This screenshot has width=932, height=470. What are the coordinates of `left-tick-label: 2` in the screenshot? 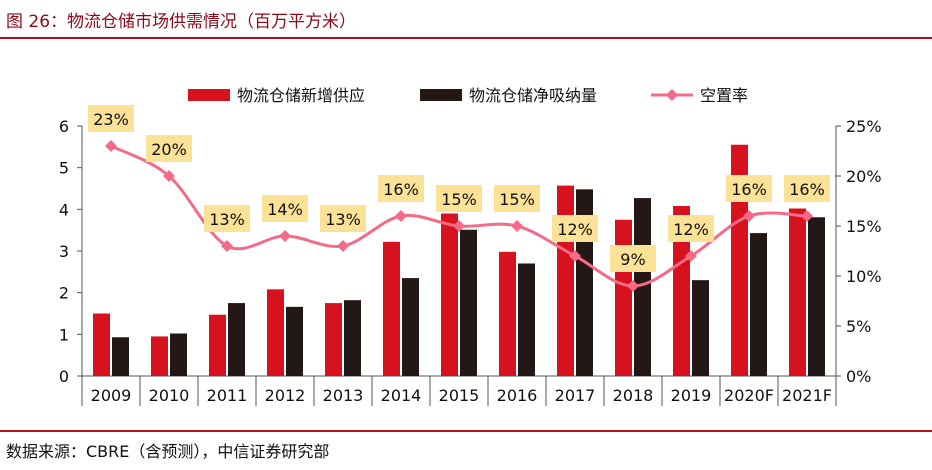 It's located at (64, 293).